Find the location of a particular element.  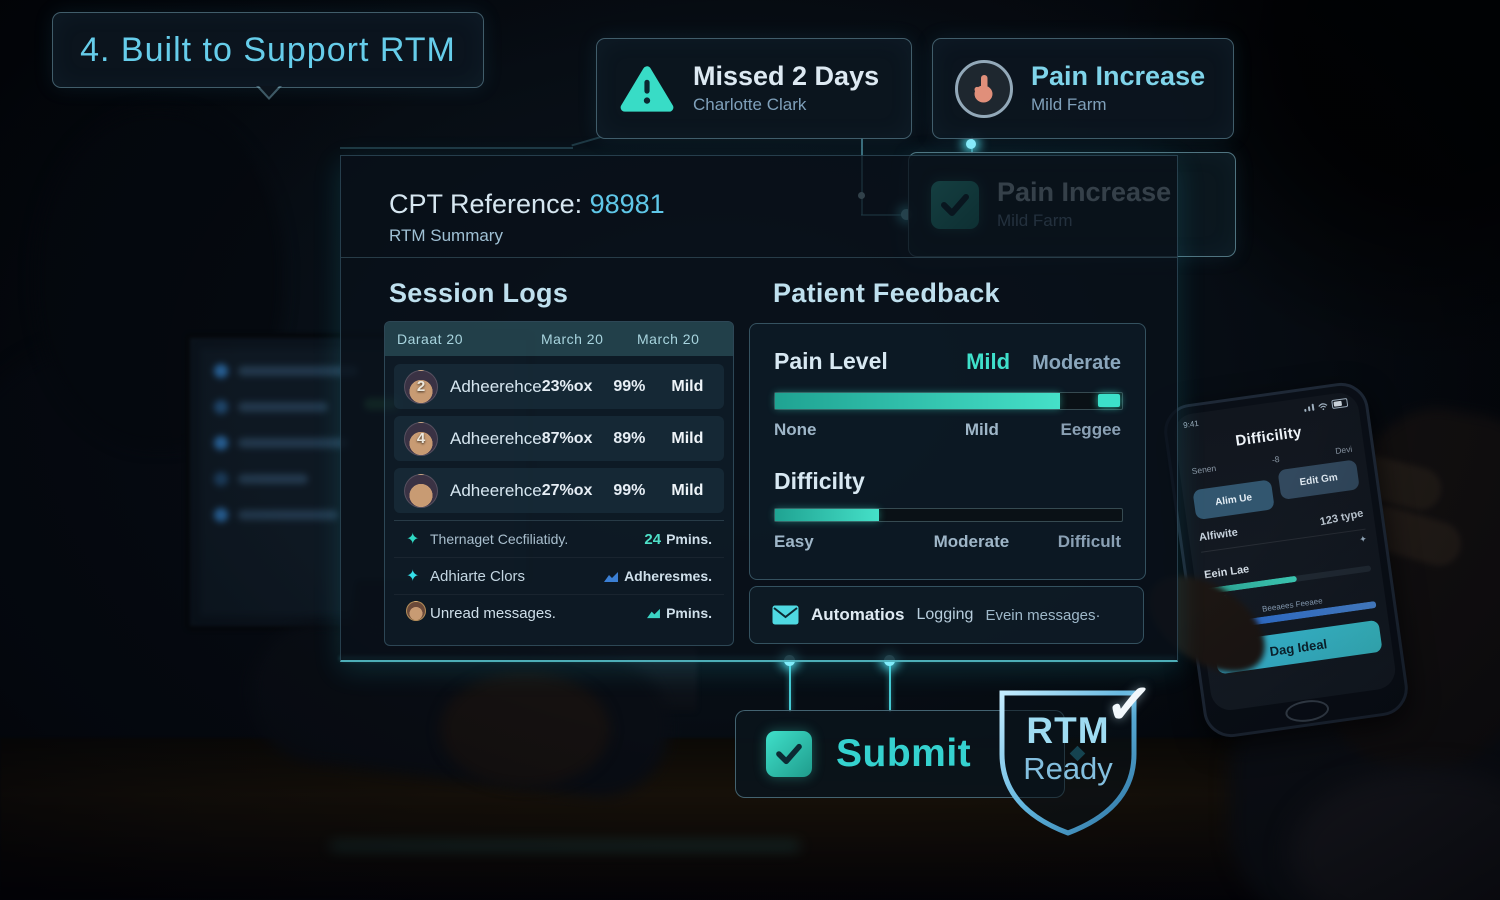

avatar is located at coordinates (421, 490).